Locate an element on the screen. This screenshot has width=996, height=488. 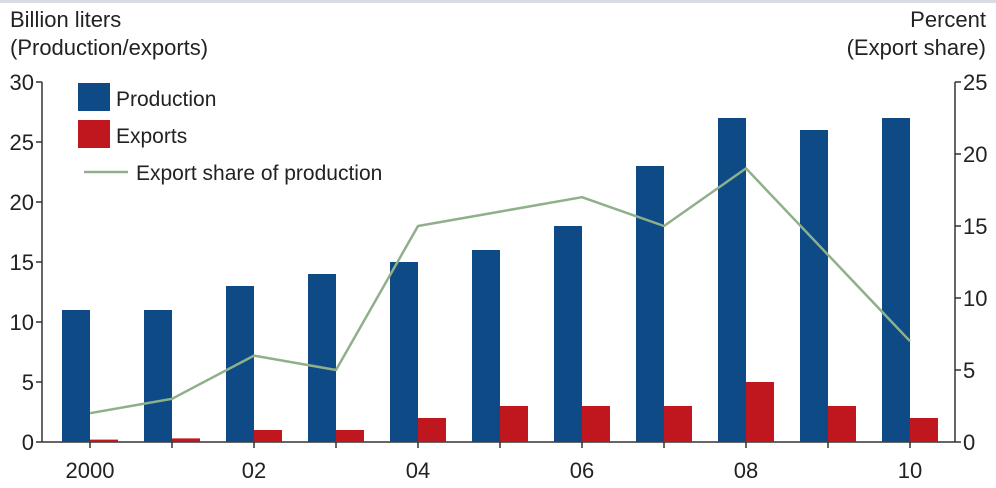
legend-production-swatch is located at coordinates (94, 97).